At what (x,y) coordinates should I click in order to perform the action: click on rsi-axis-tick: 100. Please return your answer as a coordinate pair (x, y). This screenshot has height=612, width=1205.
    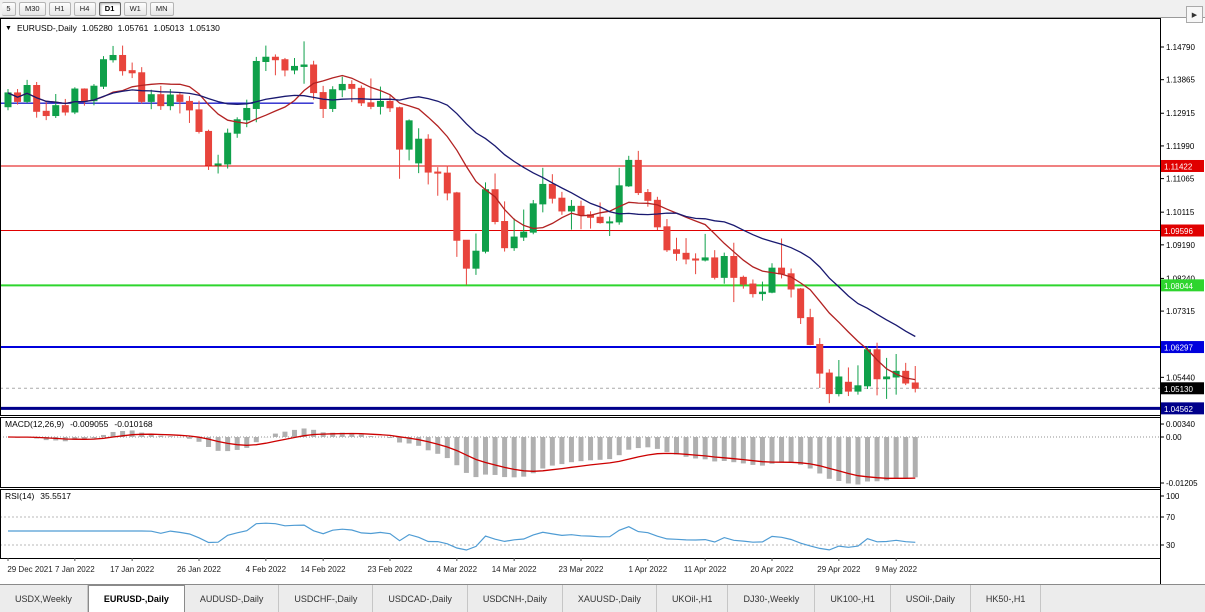
    Looking at the image, I should click on (1173, 496).